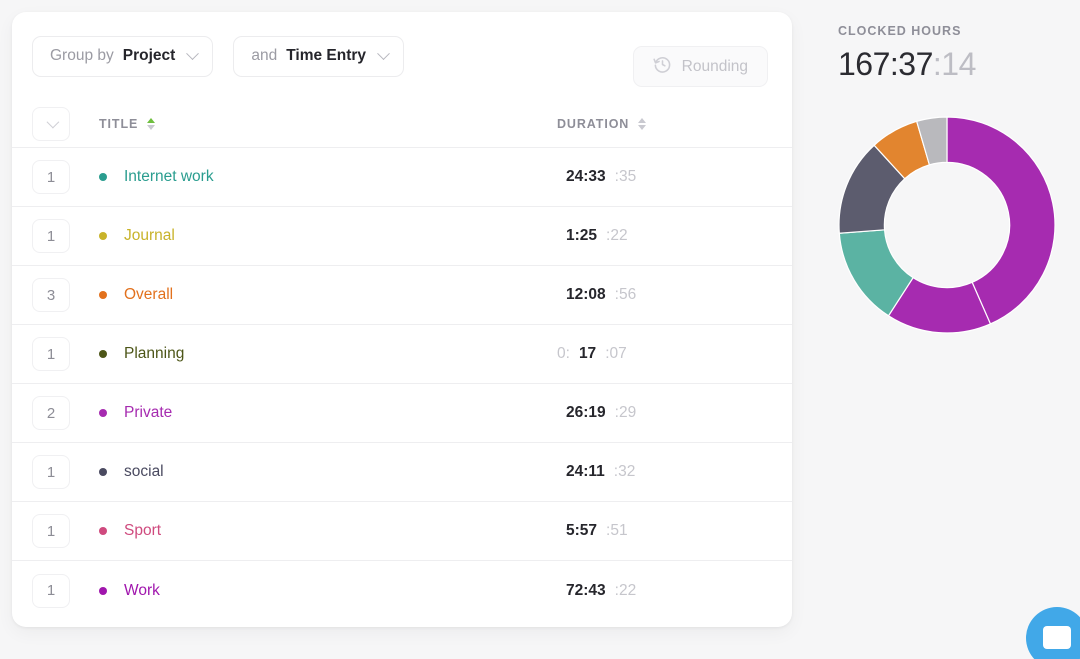  I want to click on clocked-hours-seconds: :14, so click(954, 64).